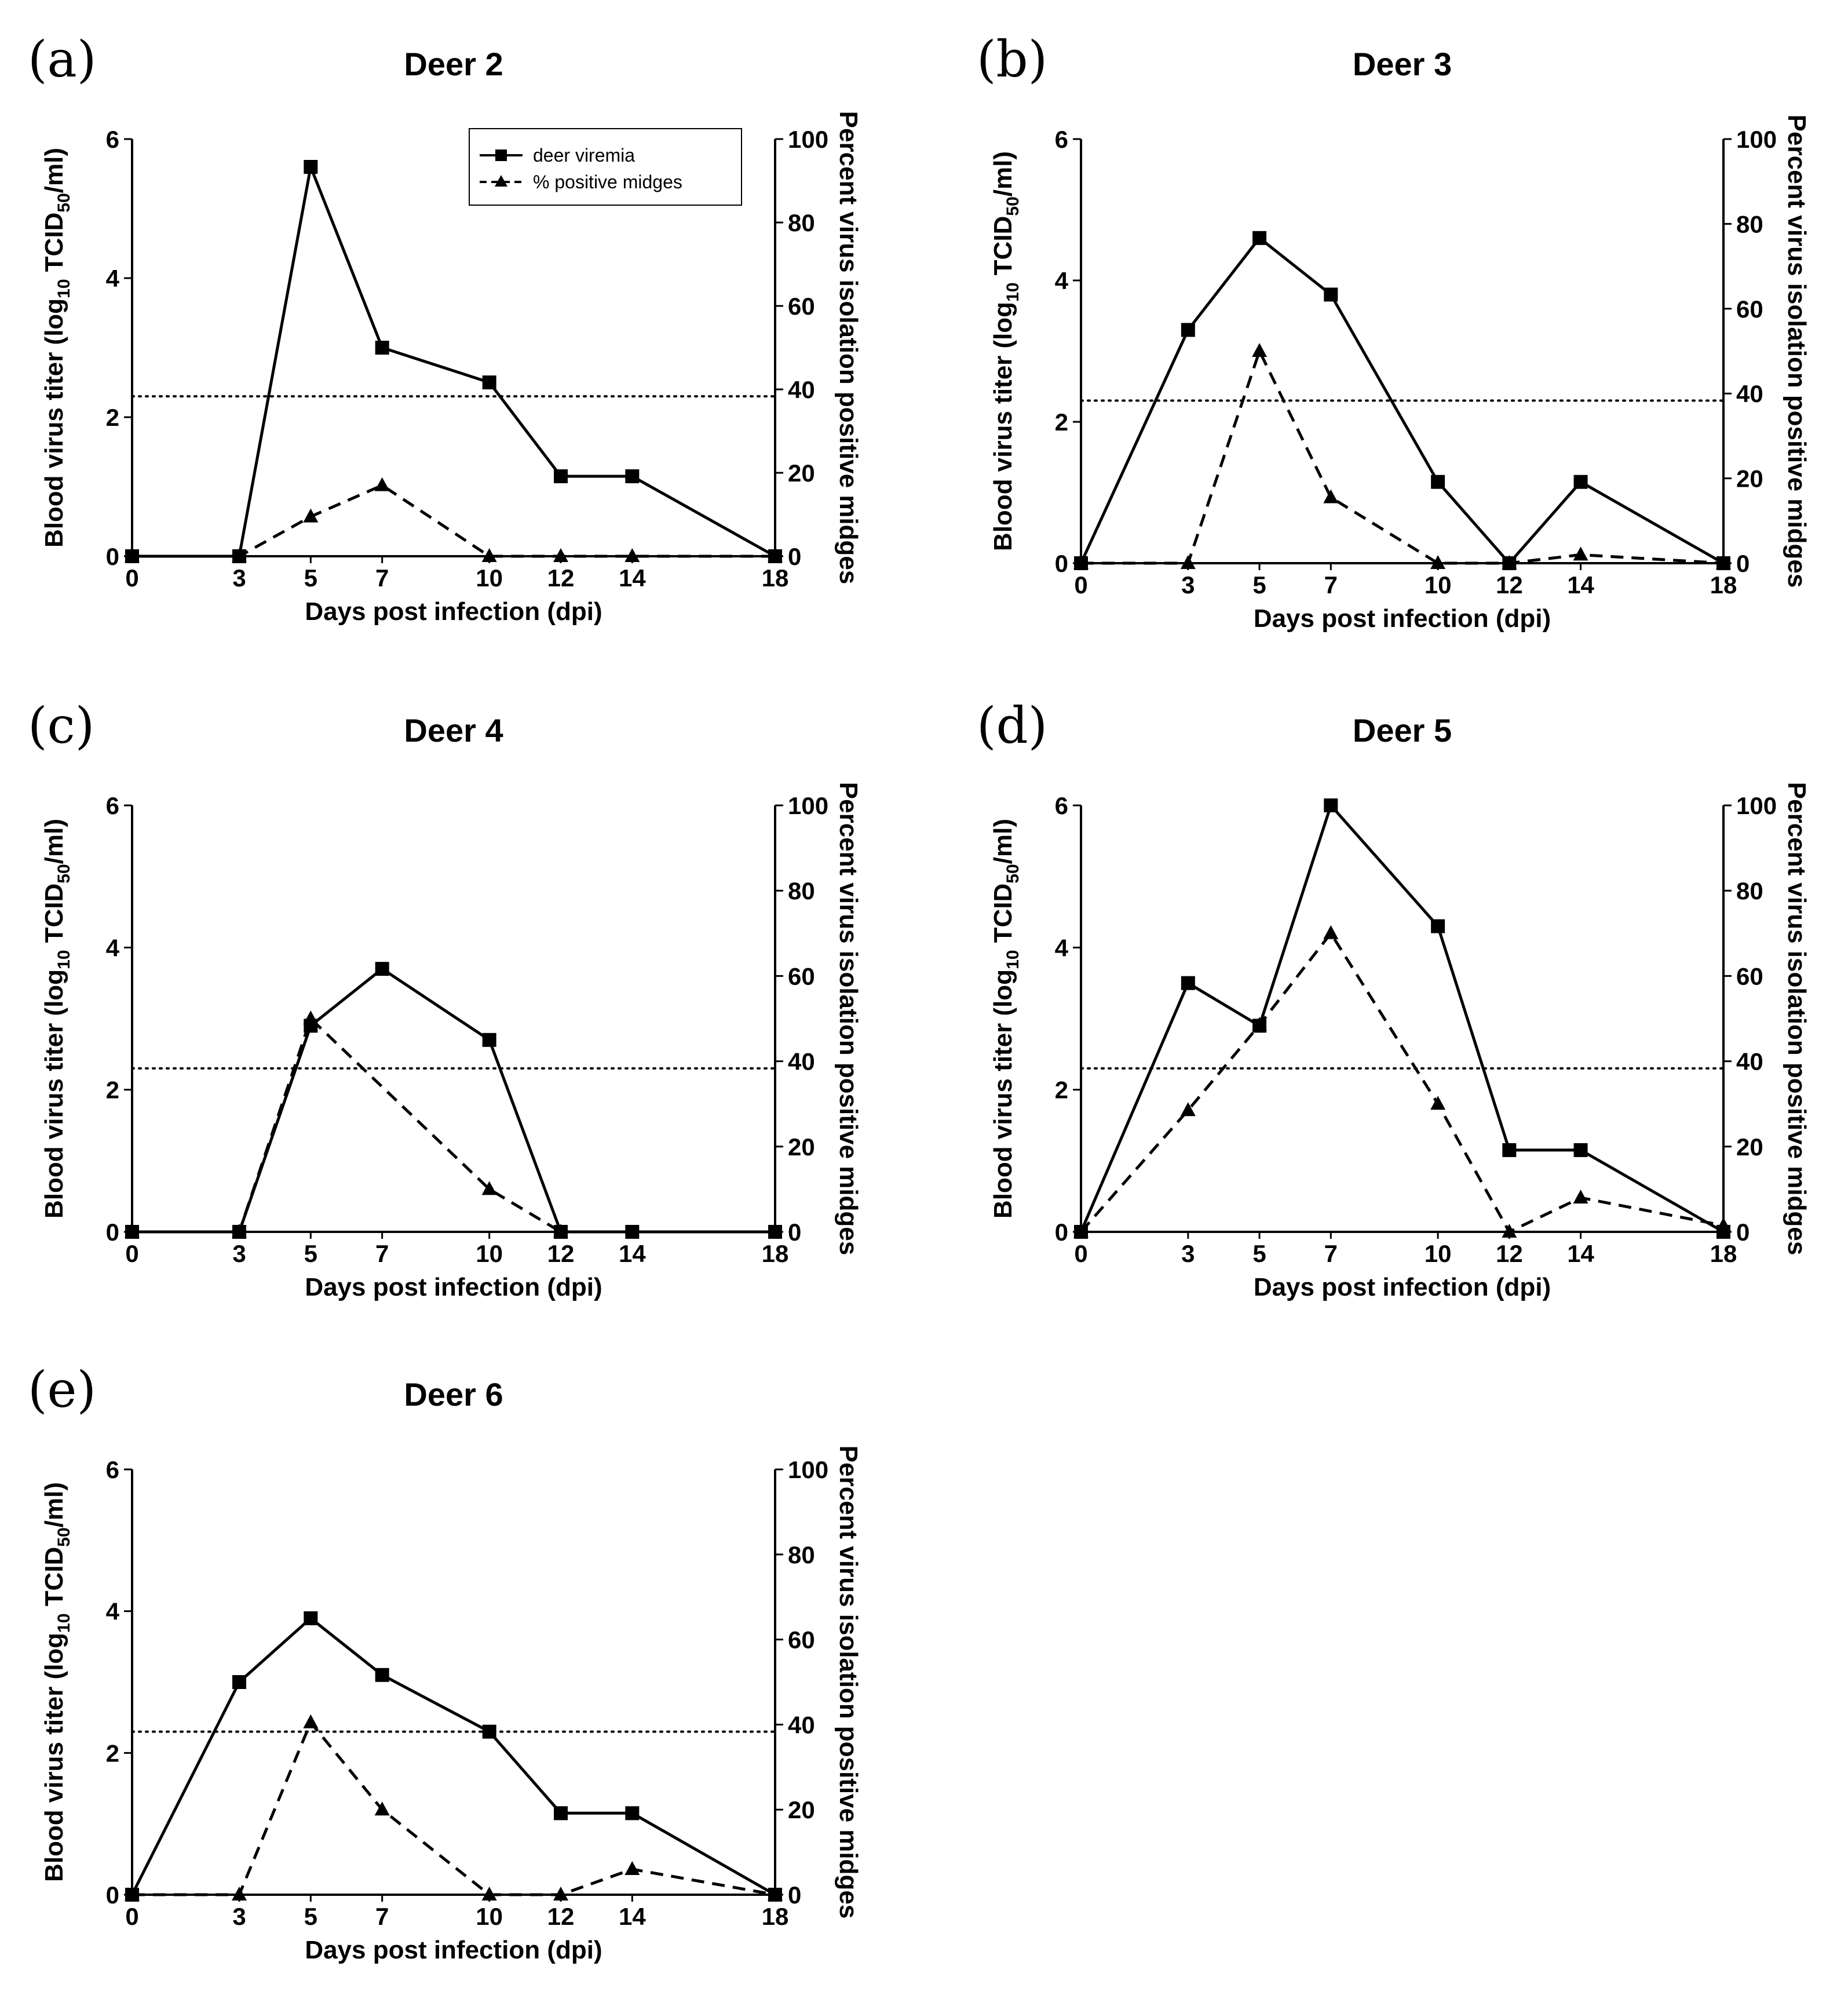 This screenshot has height=1999, width=1848. Describe the element at coordinates (454, 730) in the screenshot. I see `chart-title: Deer 4` at that location.